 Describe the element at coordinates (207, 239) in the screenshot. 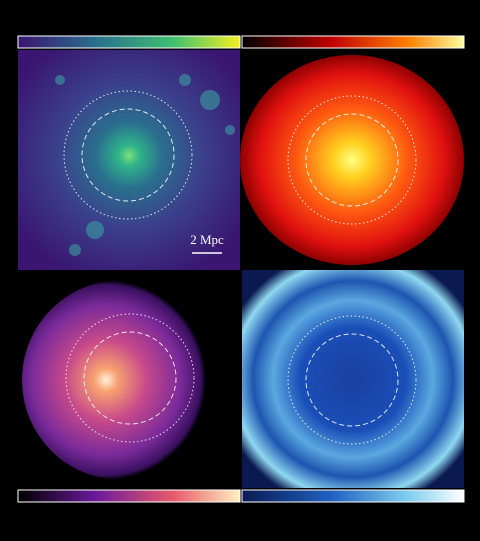

I see `scale-bar-label: 2 Mpc` at that location.